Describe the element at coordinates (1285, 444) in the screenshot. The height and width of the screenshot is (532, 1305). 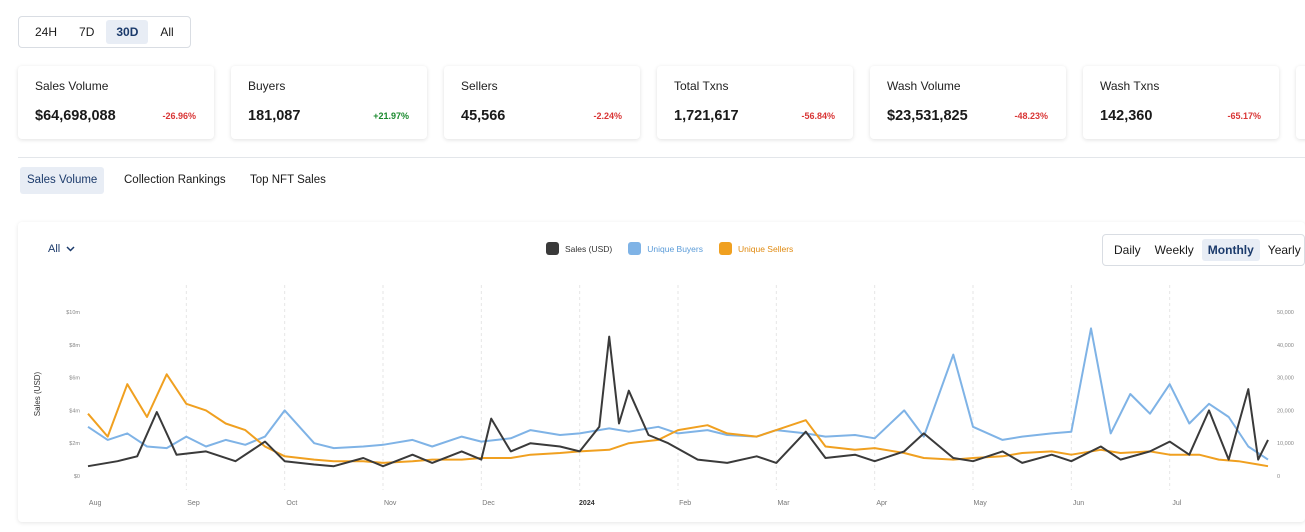
I see `y-right-tick-label: 10,000` at that location.